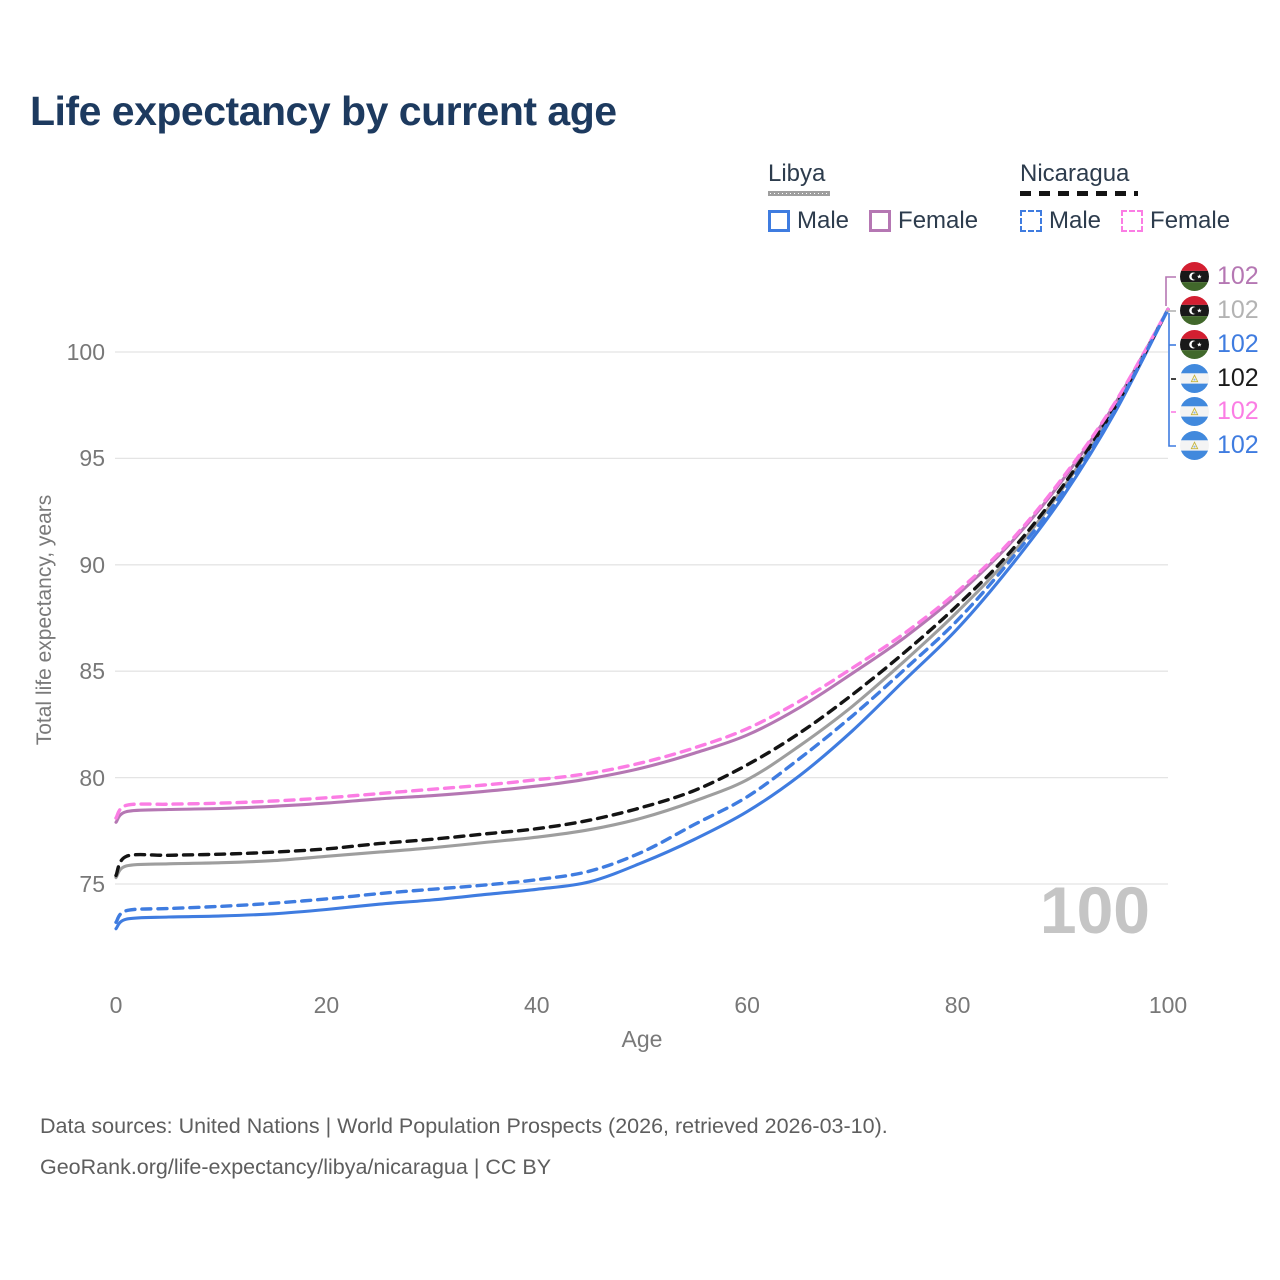 The width and height of the screenshot is (1280, 1280). What do you see at coordinates (85, 352) in the screenshot?
I see `y-tick-100: 100` at bounding box center [85, 352].